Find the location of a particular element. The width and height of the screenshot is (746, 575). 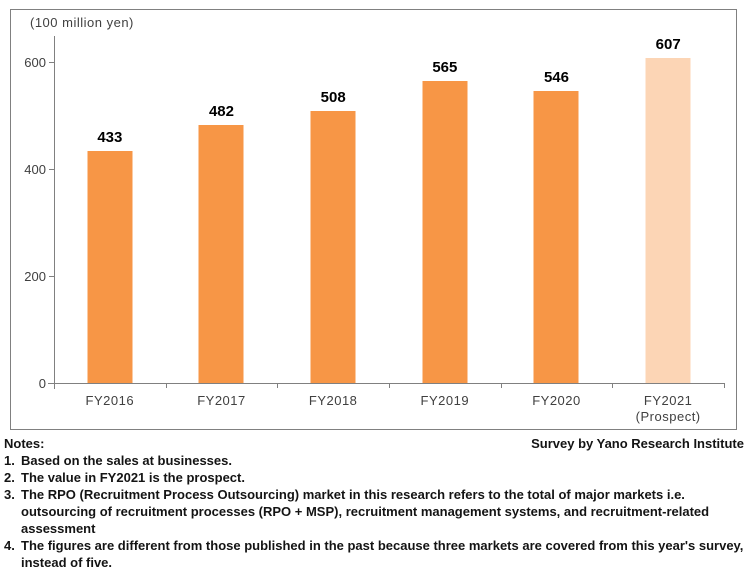

bar-value-label: 546 is located at coordinates (556, 77).